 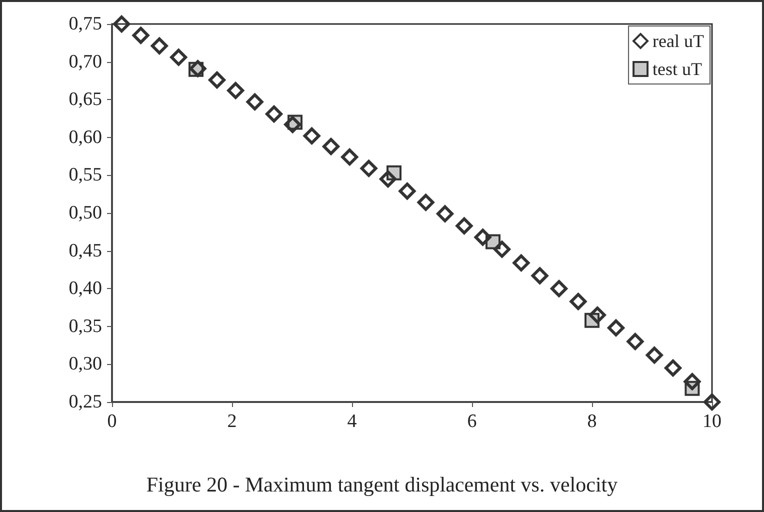 I want to click on y-tick-label: 0,75, so click(x=85, y=24).